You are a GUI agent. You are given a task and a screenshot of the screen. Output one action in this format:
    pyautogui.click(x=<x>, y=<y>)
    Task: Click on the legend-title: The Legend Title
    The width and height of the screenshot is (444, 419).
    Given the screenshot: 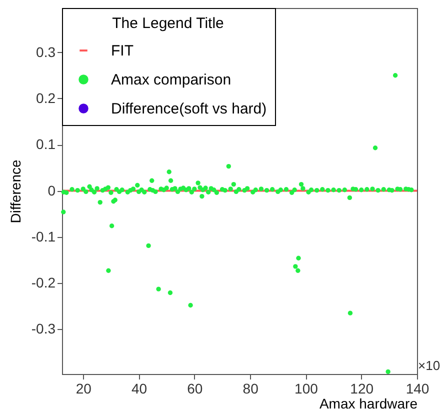 What is the action you would take?
    pyautogui.click(x=168, y=23)
    